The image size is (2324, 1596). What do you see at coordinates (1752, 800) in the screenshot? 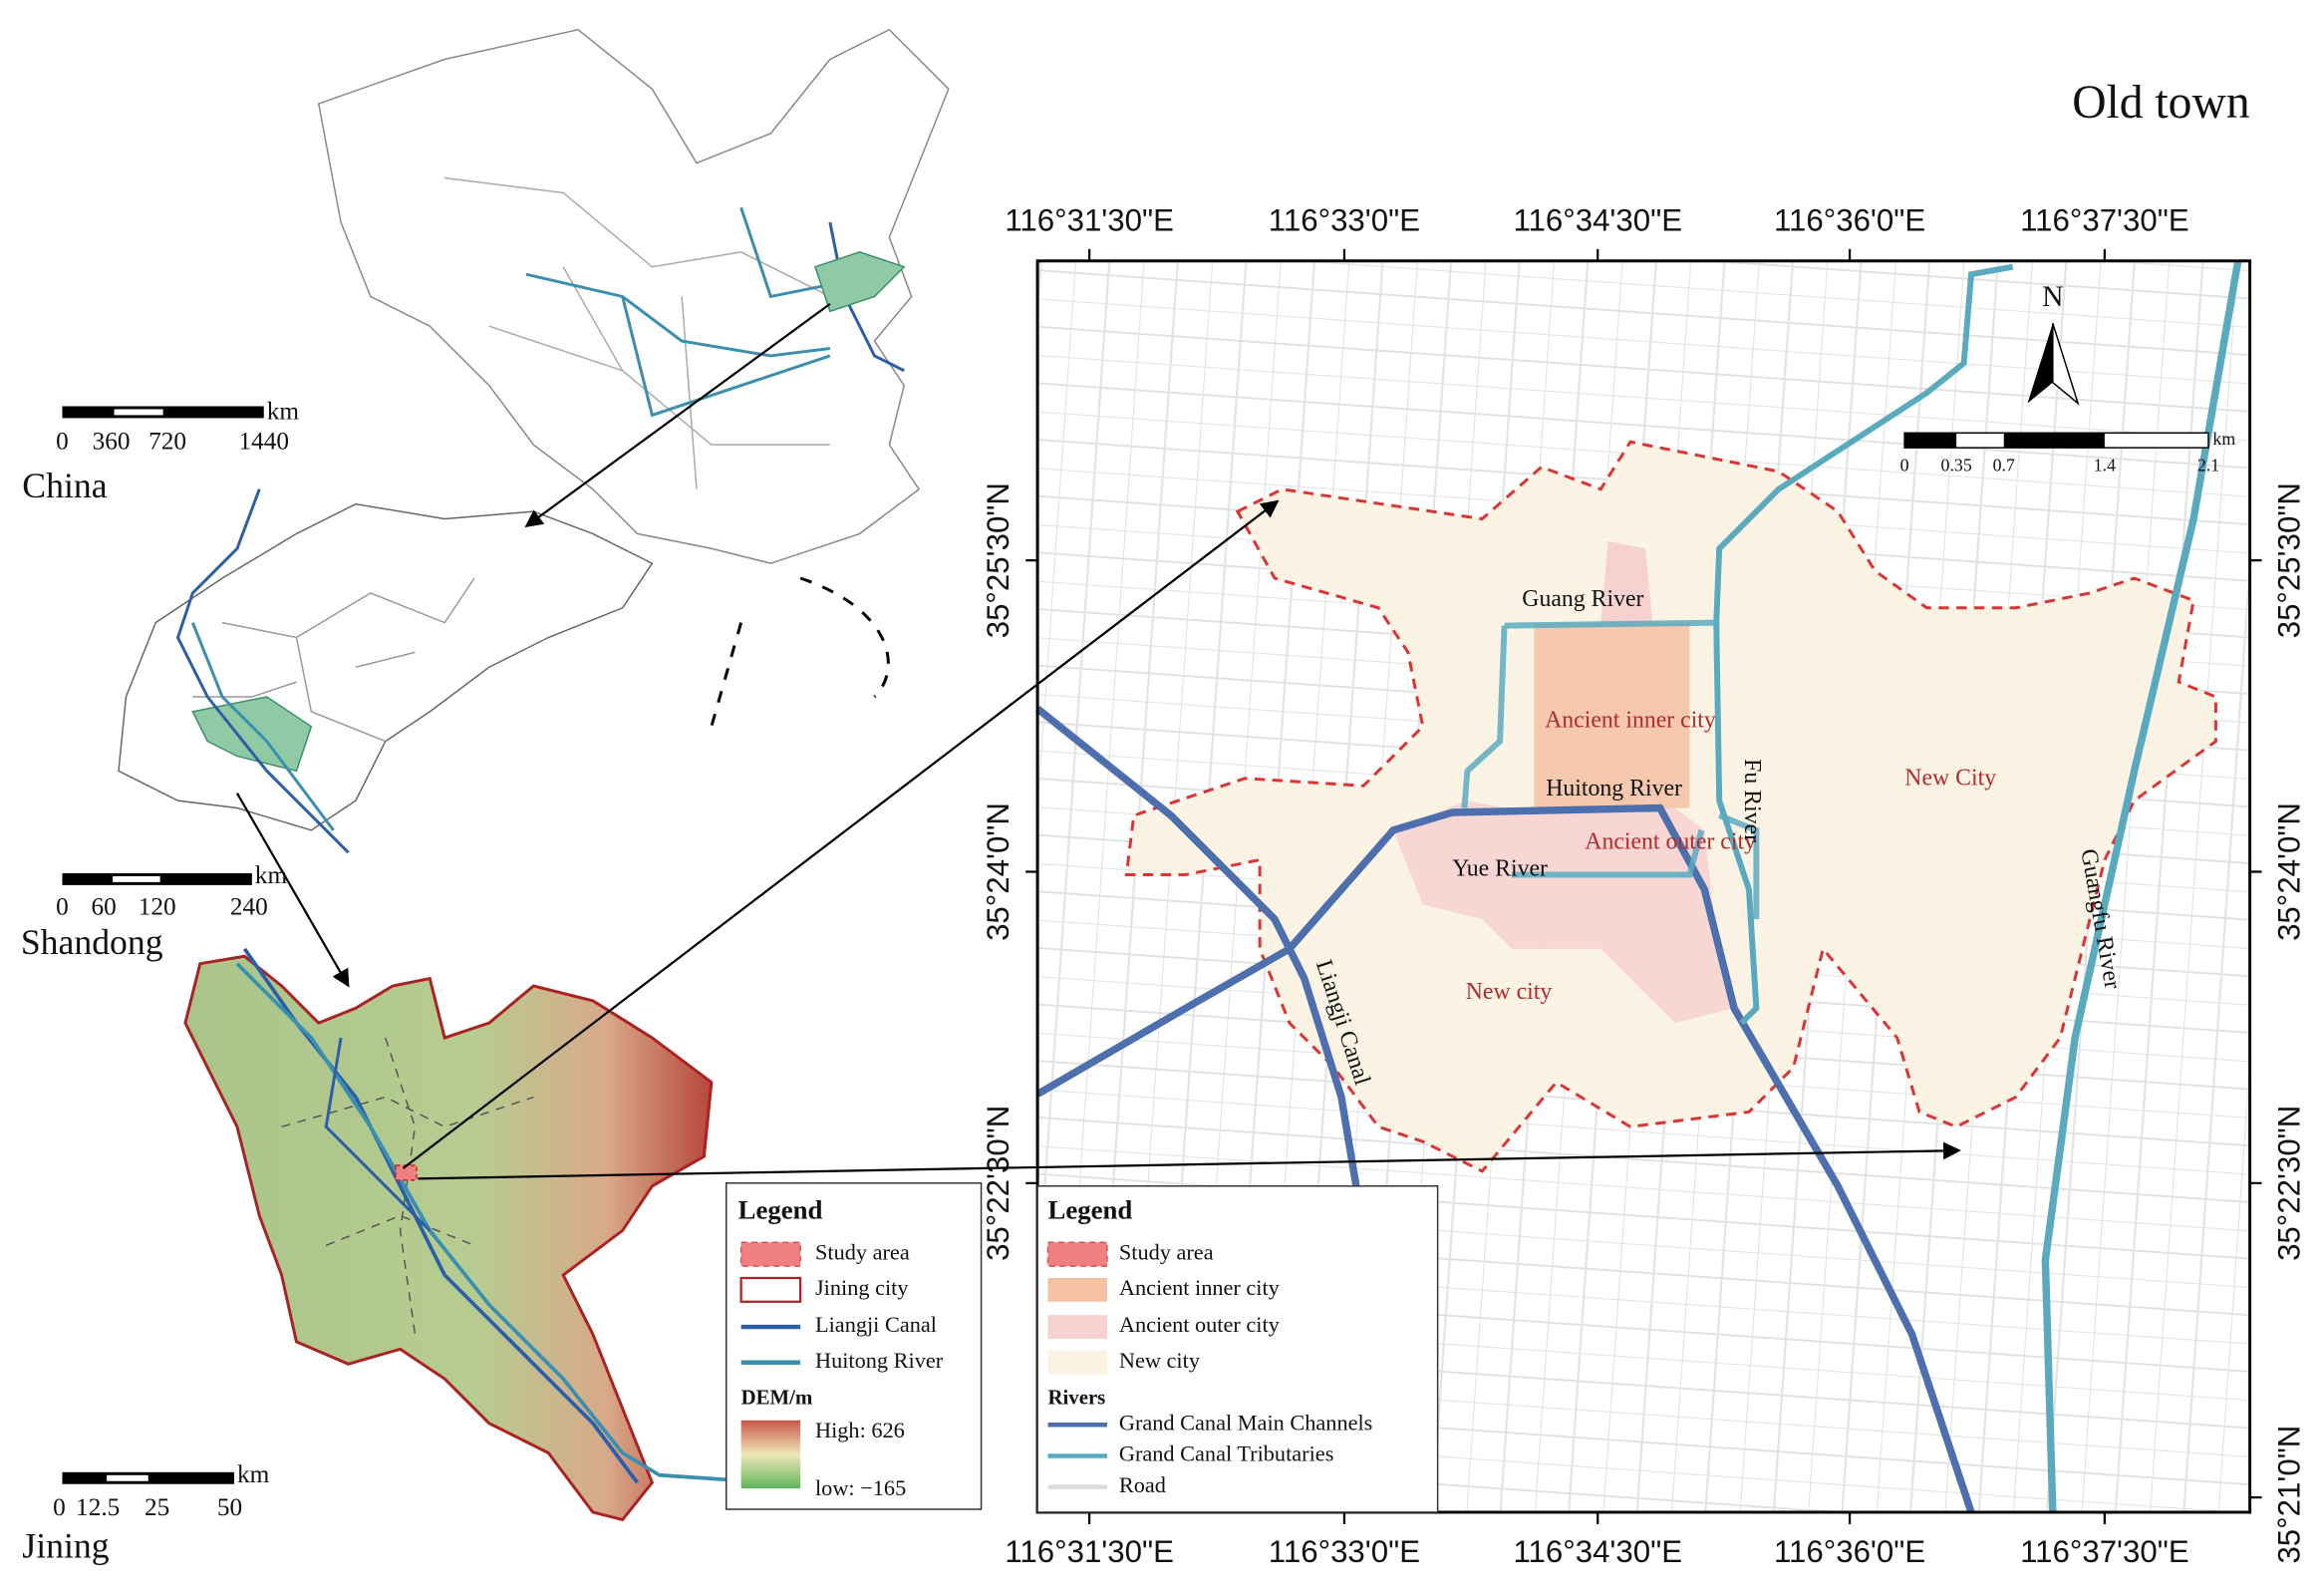
I see `river-label: Fu River` at bounding box center [1752, 800].